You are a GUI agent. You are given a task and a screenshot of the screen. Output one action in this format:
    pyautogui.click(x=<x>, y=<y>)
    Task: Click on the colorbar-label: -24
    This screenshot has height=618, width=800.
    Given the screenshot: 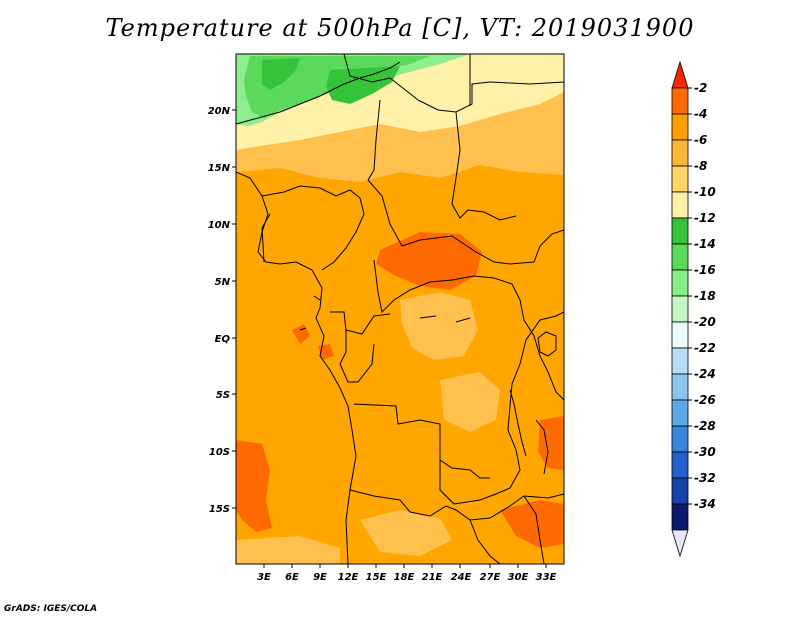 What is the action you would take?
    pyautogui.click(x=705, y=374)
    